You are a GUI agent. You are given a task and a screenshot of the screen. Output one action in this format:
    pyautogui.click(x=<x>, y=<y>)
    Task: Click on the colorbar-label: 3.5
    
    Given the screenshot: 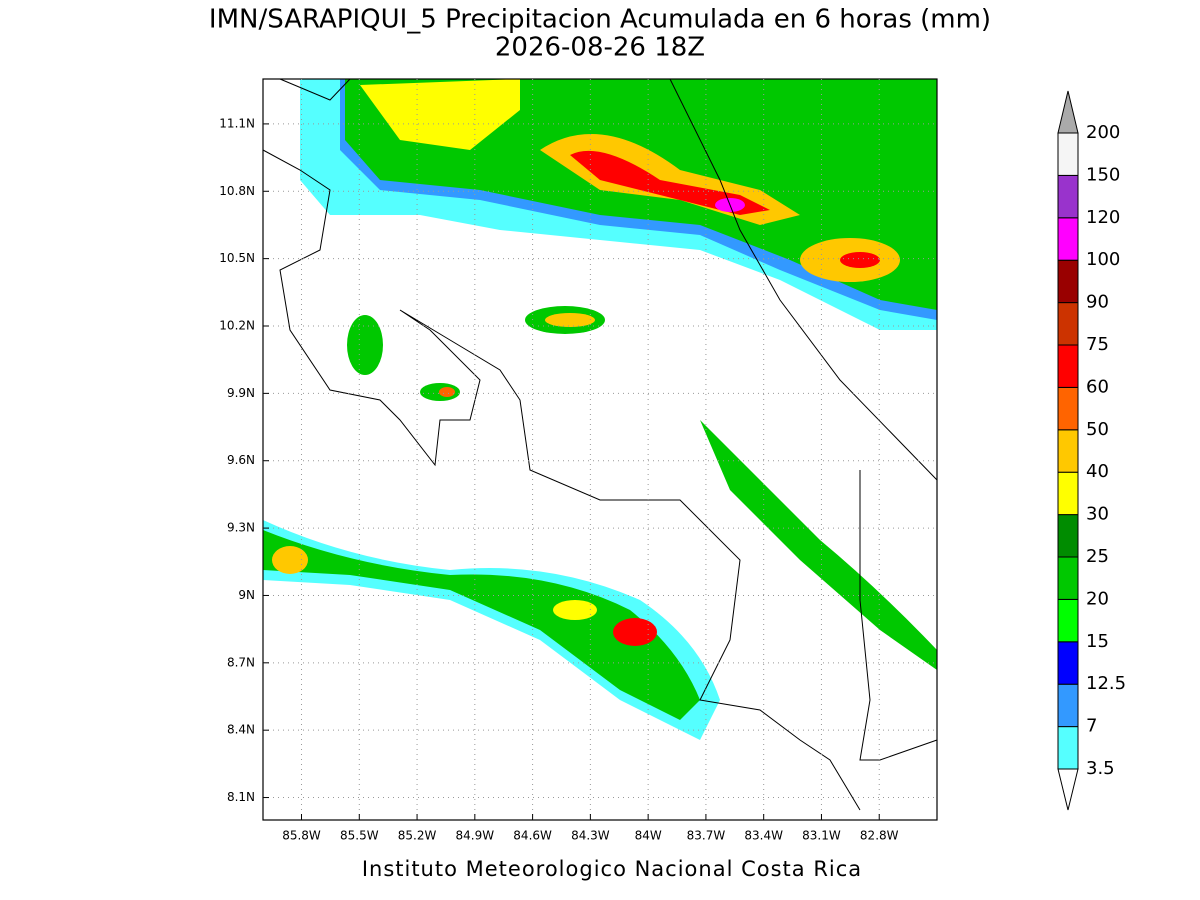 What is the action you would take?
    pyautogui.click(x=1100, y=768)
    